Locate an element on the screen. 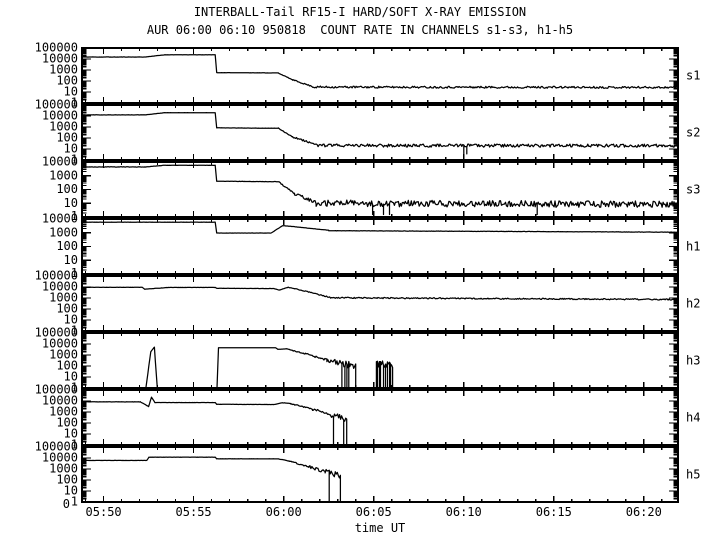 The image size is (720, 550). channel-label-s2: s2 is located at coordinates (693, 133).